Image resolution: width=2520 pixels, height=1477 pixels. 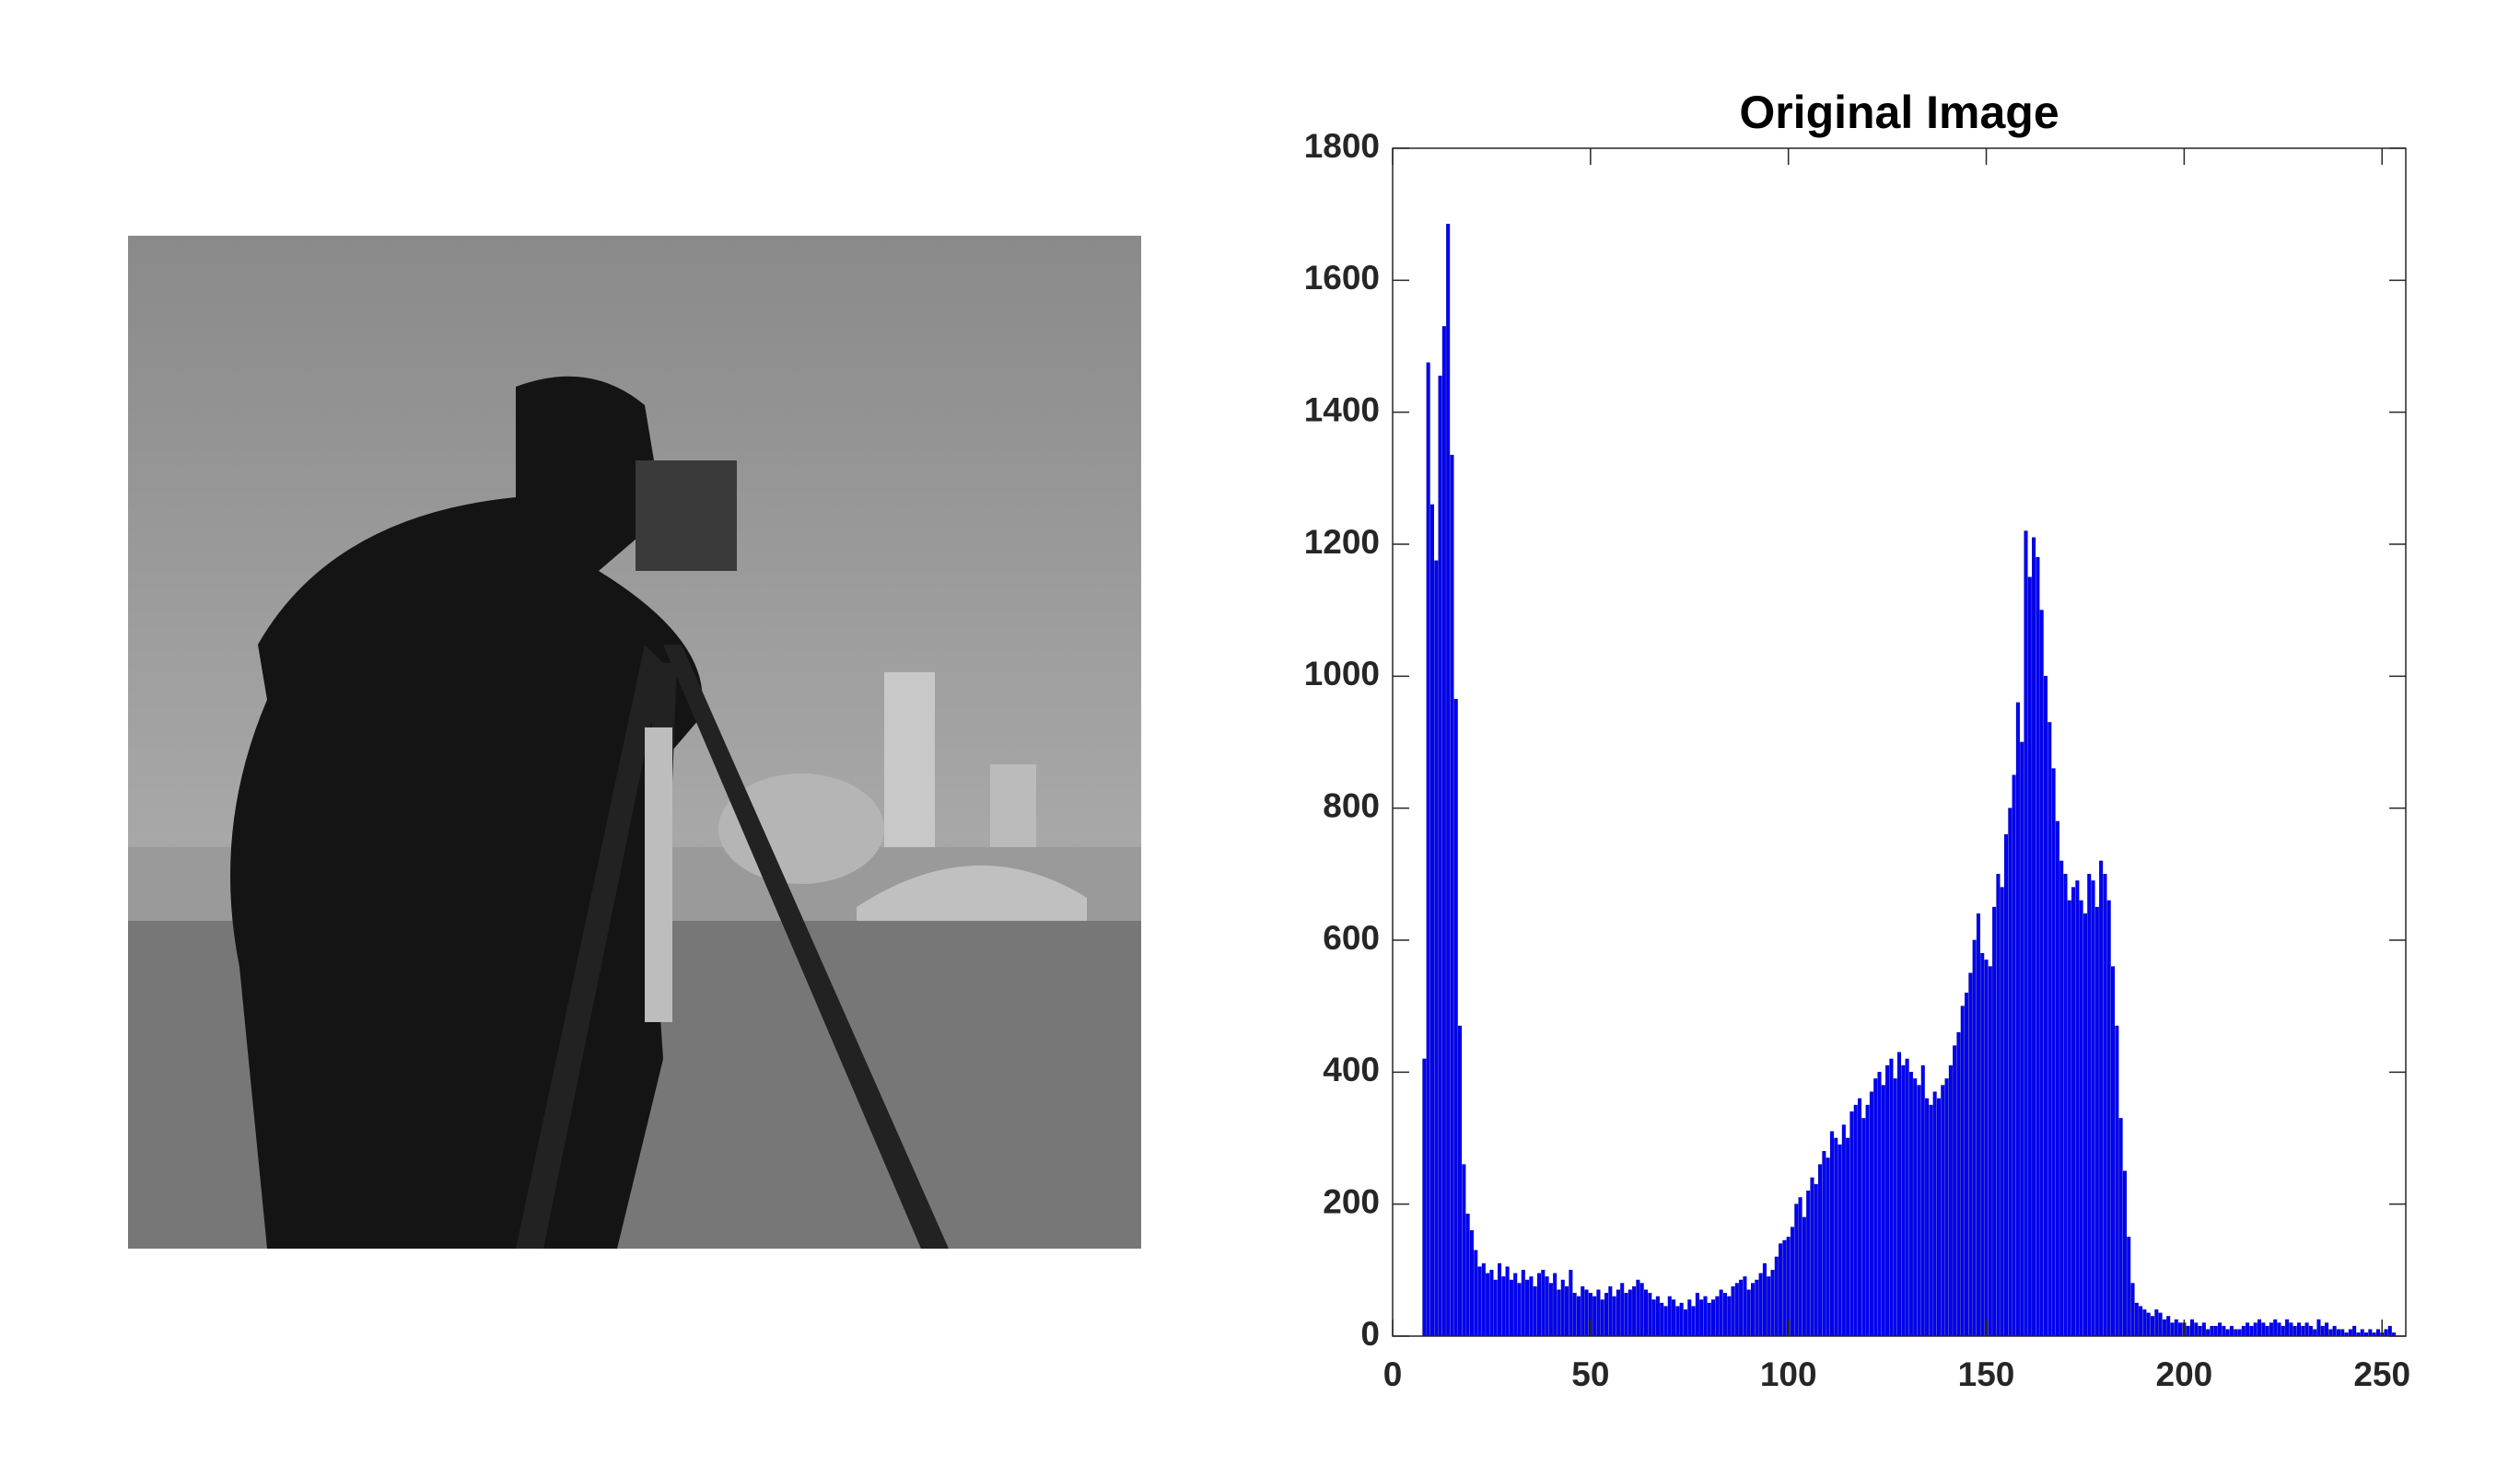 What do you see at coordinates (2184, 1374) in the screenshot?
I see `x-tick-label: 200` at bounding box center [2184, 1374].